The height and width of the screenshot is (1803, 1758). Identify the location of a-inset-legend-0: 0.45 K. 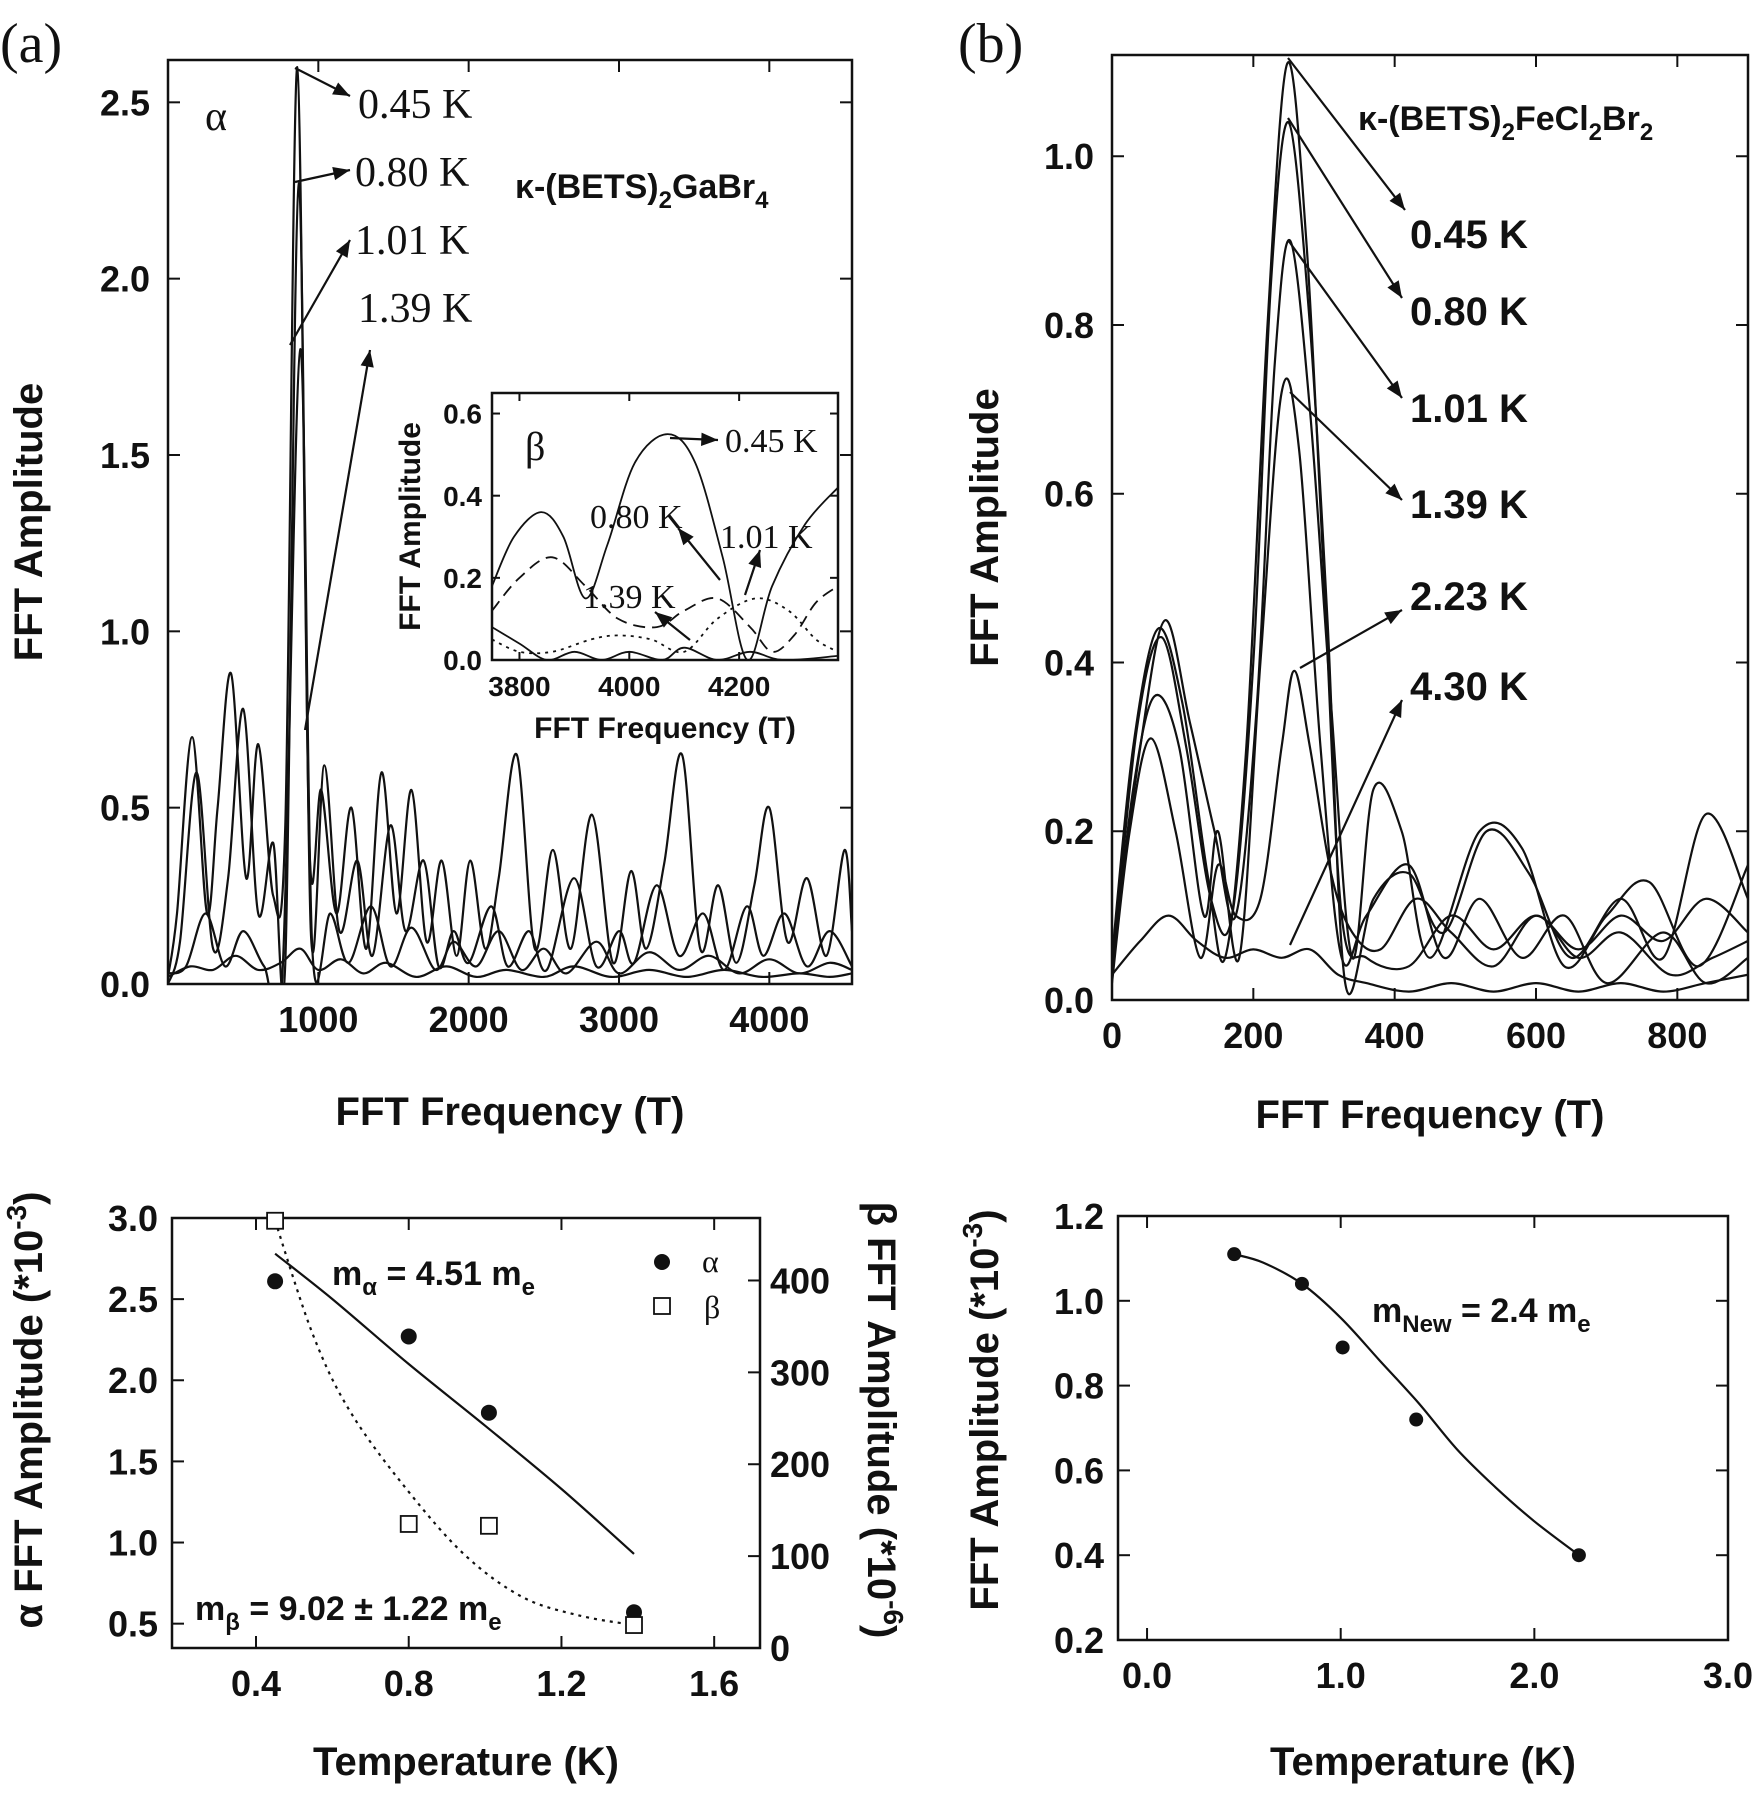
(771, 441).